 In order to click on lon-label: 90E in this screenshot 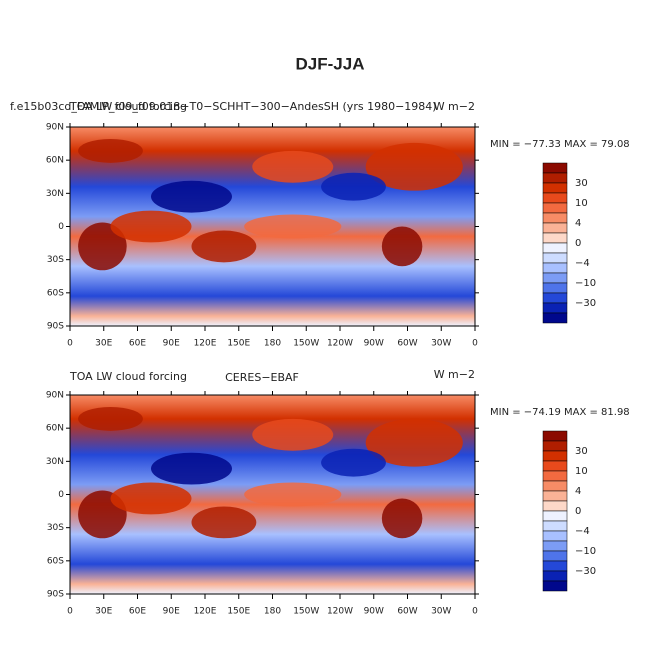, I will do `click(171, 612)`.